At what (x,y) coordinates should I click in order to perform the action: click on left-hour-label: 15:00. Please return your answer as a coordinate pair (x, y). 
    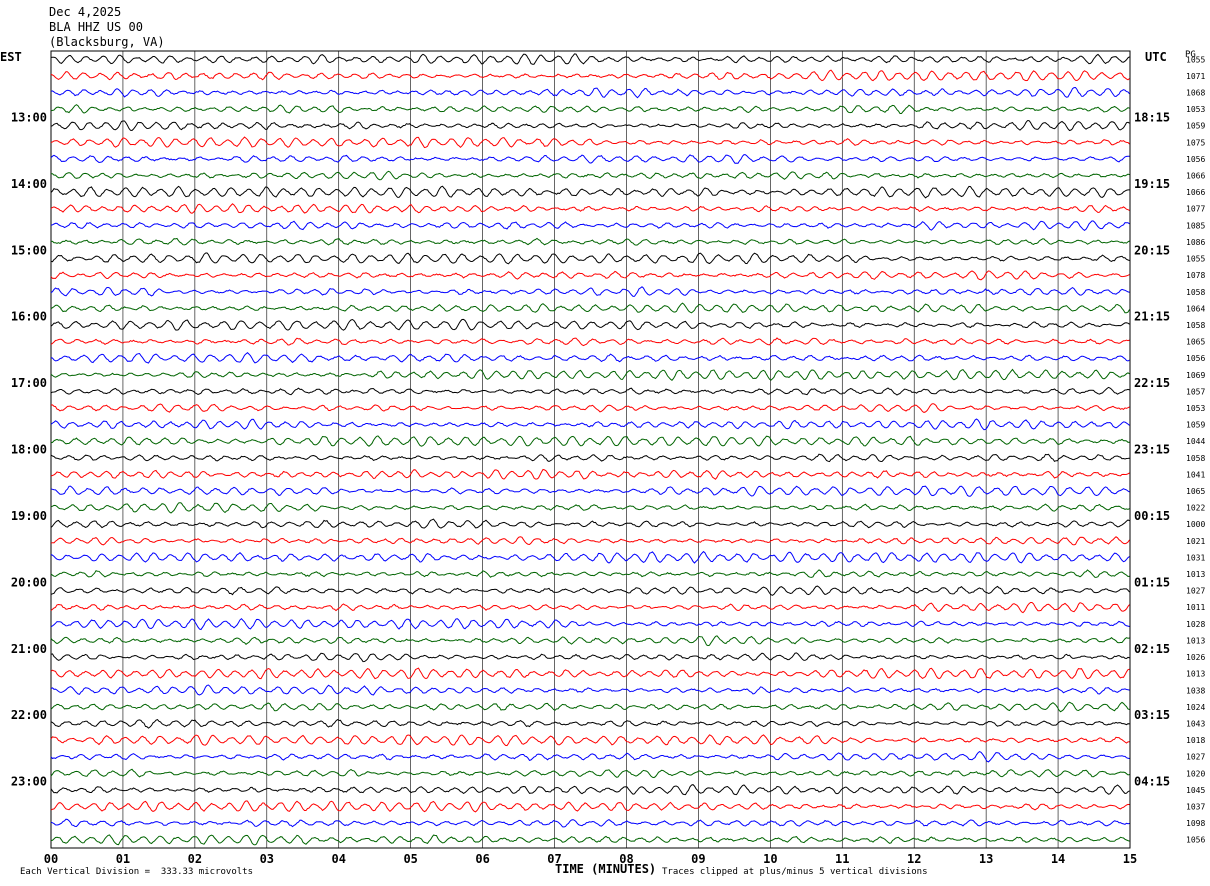
    Looking at the image, I should click on (29, 250).